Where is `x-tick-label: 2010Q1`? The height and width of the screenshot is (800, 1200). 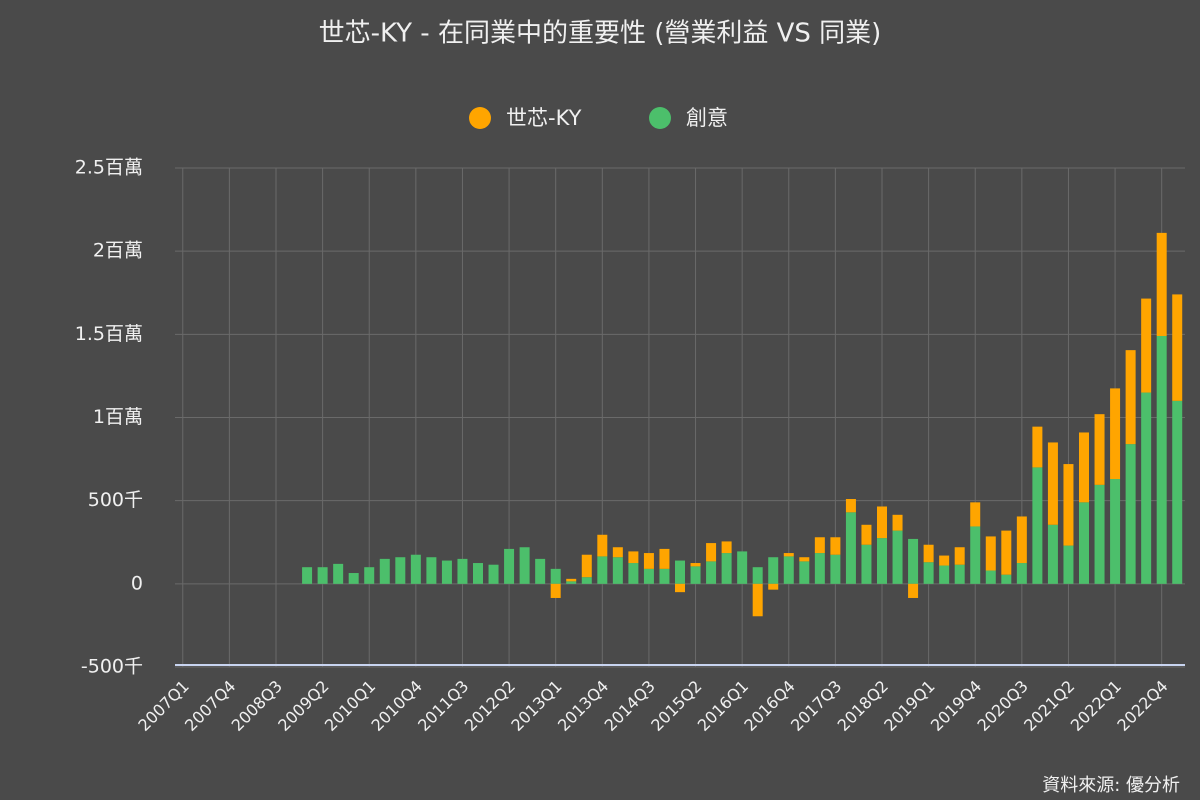 x-tick-label: 2010Q1 is located at coordinates (350, 706).